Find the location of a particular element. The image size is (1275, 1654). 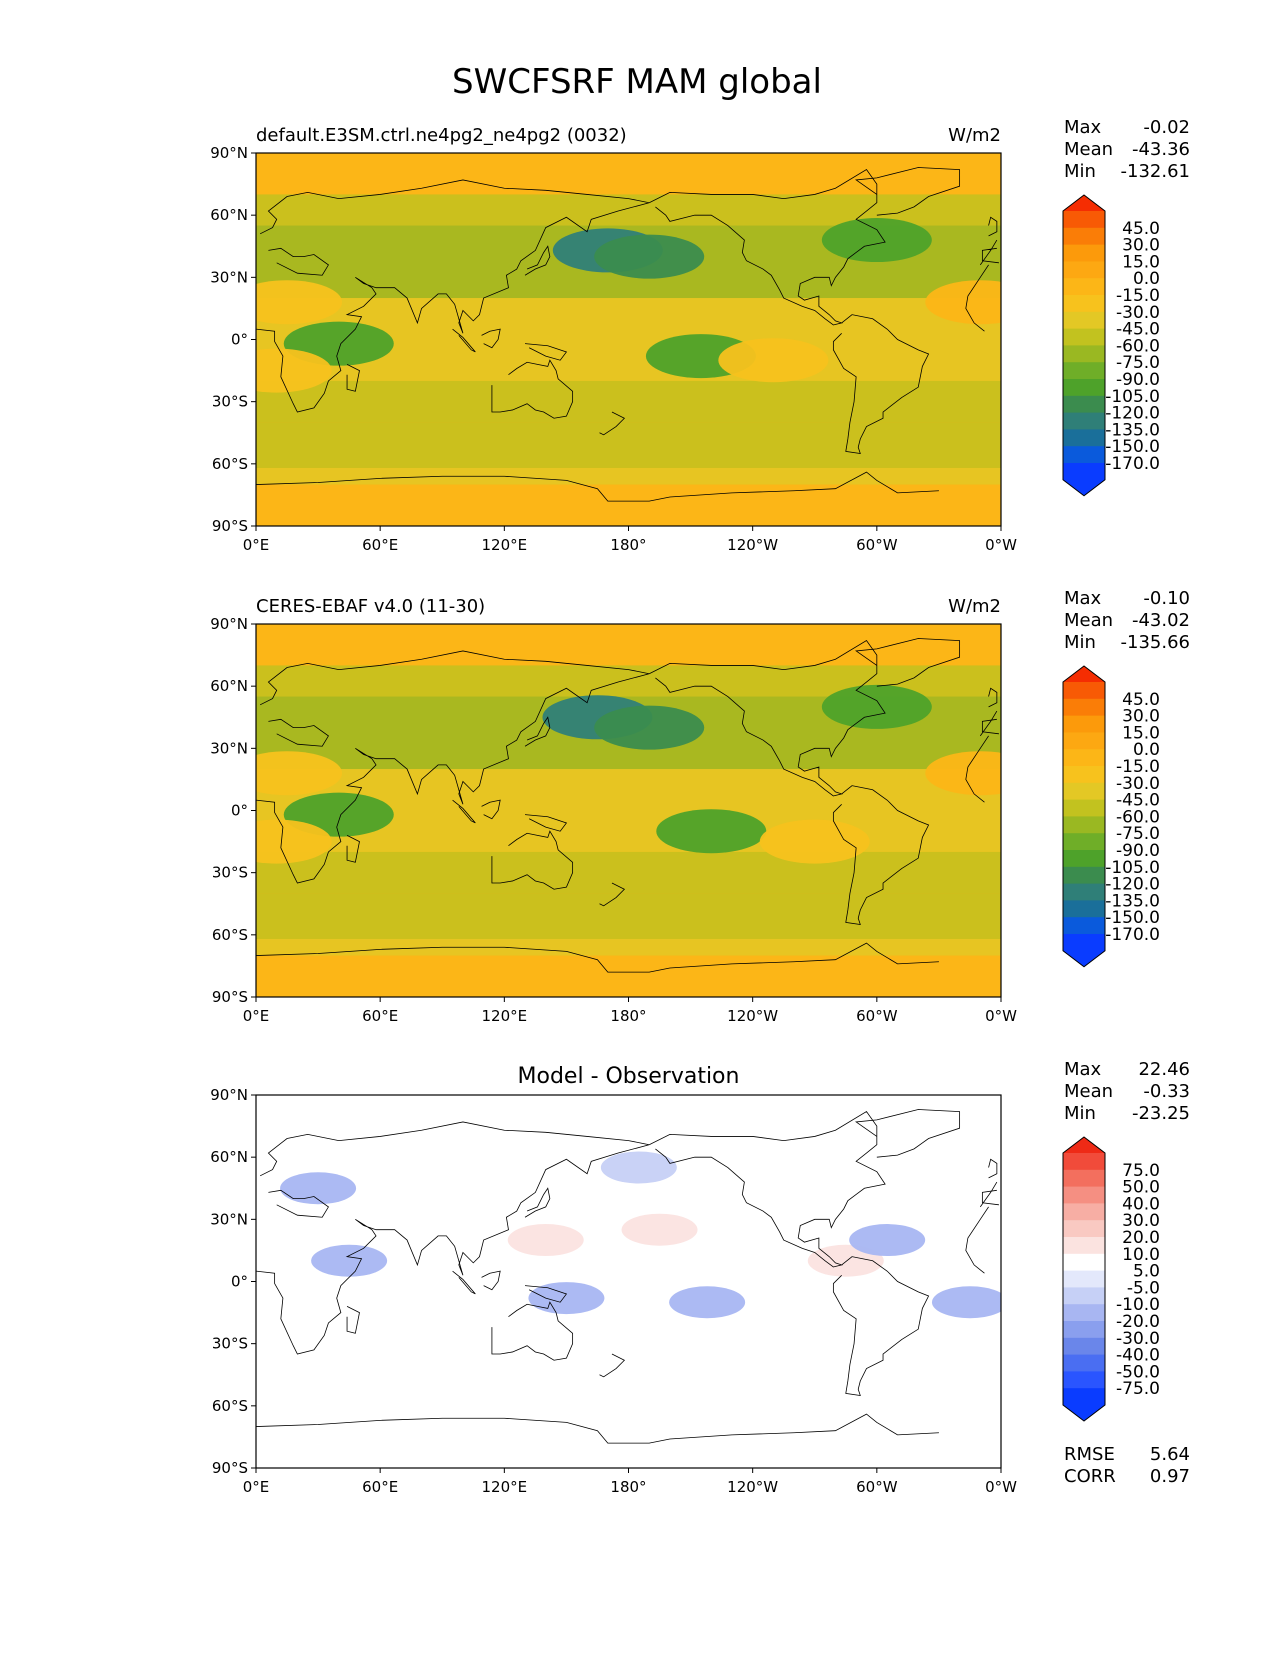

stat-value: -135.66 is located at coordinates (1155, 642).